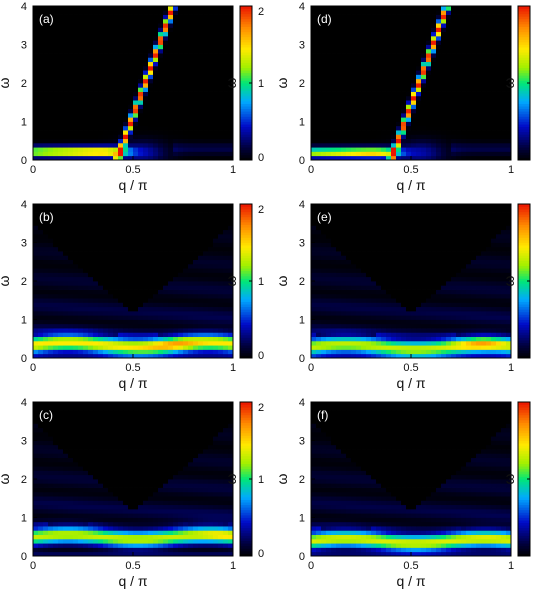 The height and width of the screenshot is (593, 535). What do you see at coordinates (24, 7) in the screenshot?
I see `y-tick-label: 4` at bounding box center [24, 7].